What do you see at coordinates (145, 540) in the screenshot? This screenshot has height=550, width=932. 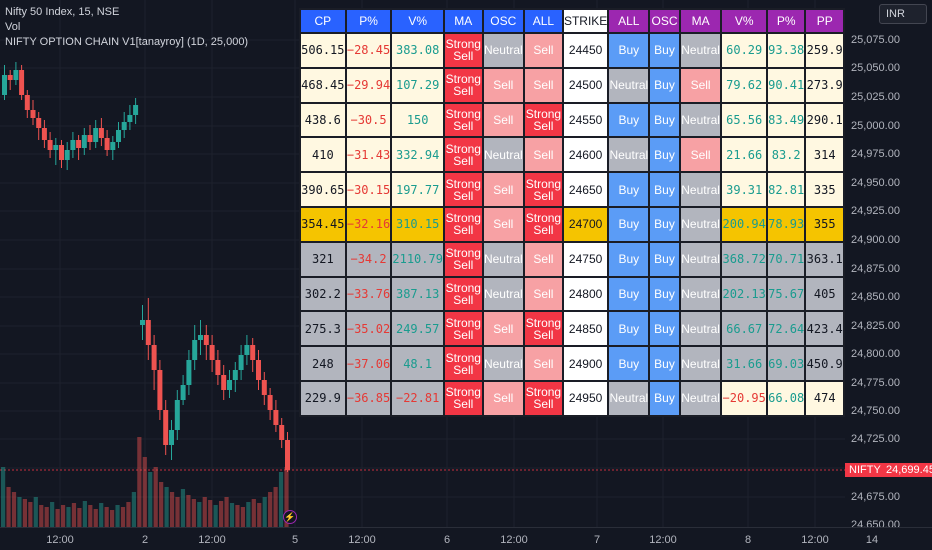 I see `time-axis-label: 2` at bounding box center [145, 540].